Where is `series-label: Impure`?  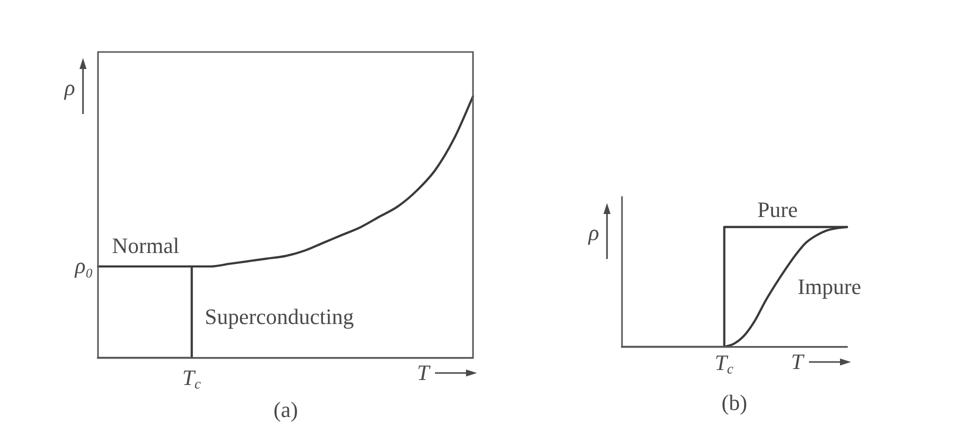
series-label: Impure is located at coordinates (830, 287).